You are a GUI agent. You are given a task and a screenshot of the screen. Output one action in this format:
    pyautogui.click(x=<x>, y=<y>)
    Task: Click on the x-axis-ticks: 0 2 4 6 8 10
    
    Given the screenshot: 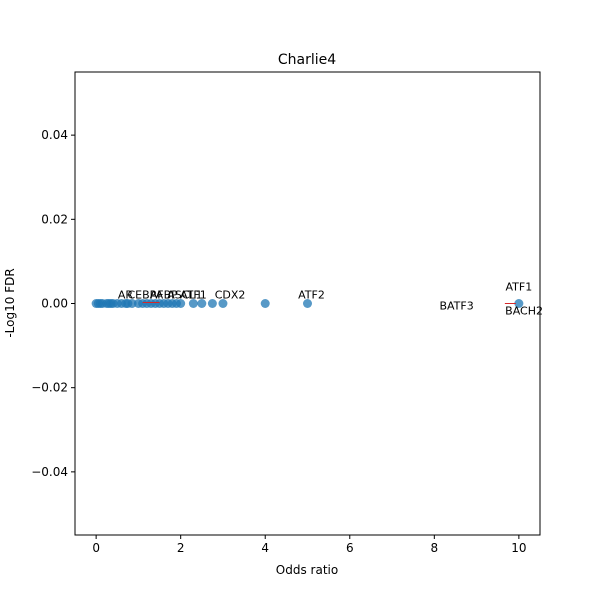 What is the action you would take?
    pyautogui.click(x=309, y=545)
    